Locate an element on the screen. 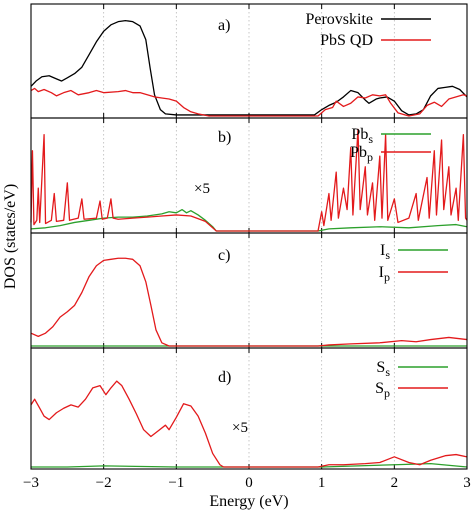  legend-item: Perovskite is located at coordinates (368, 19).